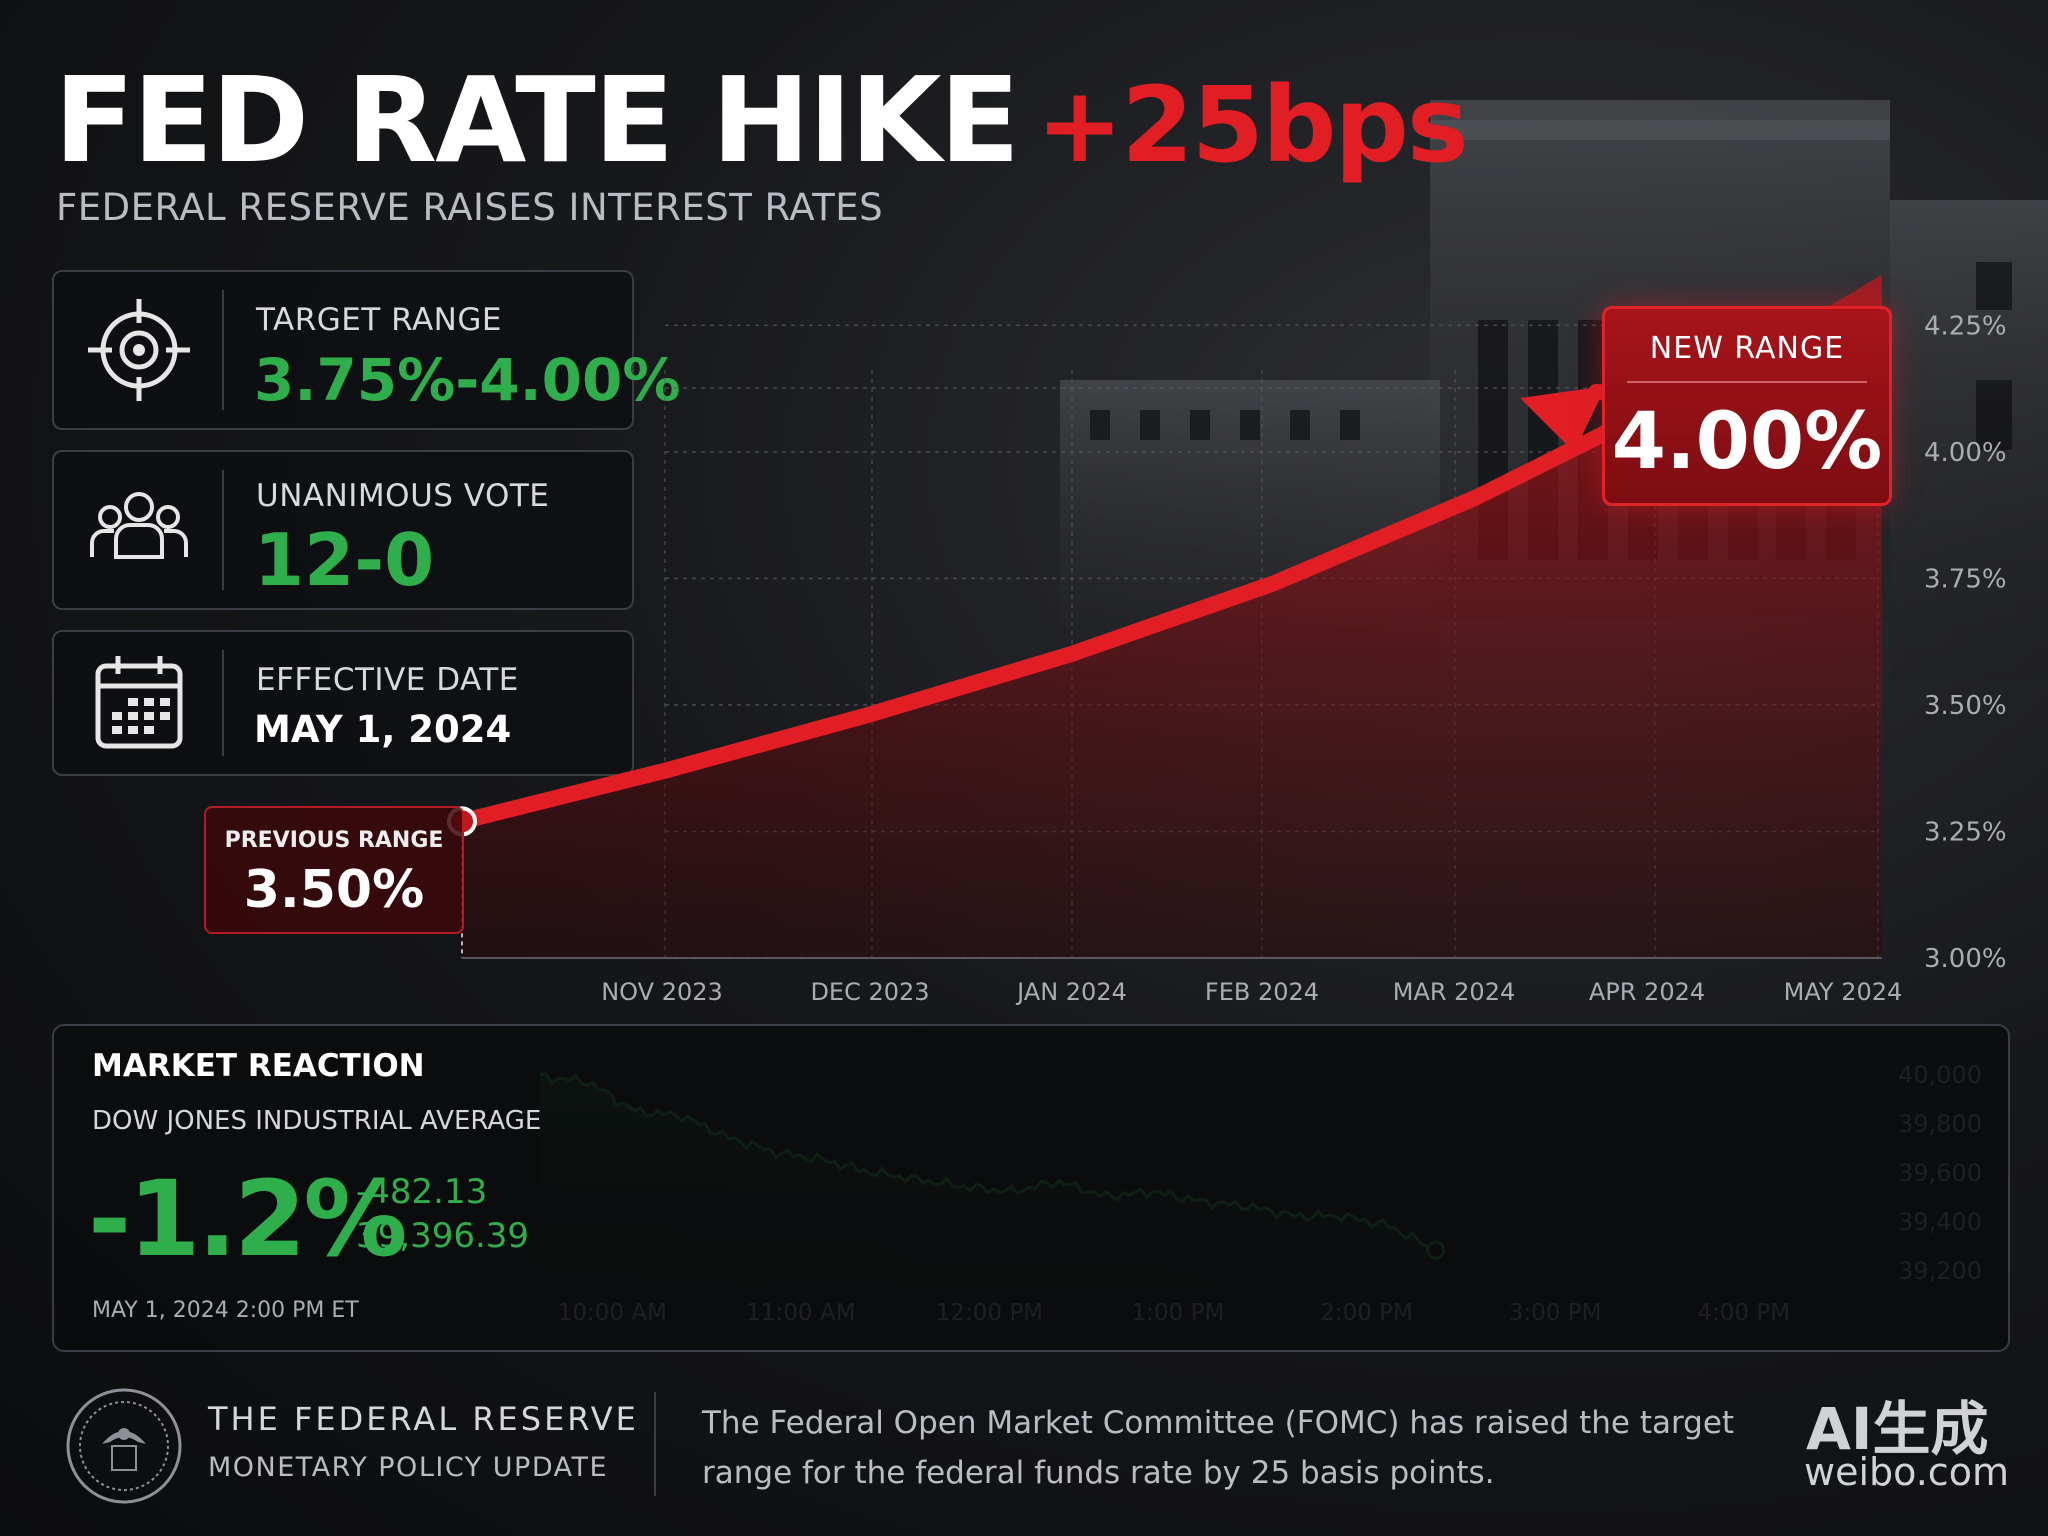 The width and height of the screenshot is (2048, 1536). I want to click on point-change: -482.13, so click(422, 1192).